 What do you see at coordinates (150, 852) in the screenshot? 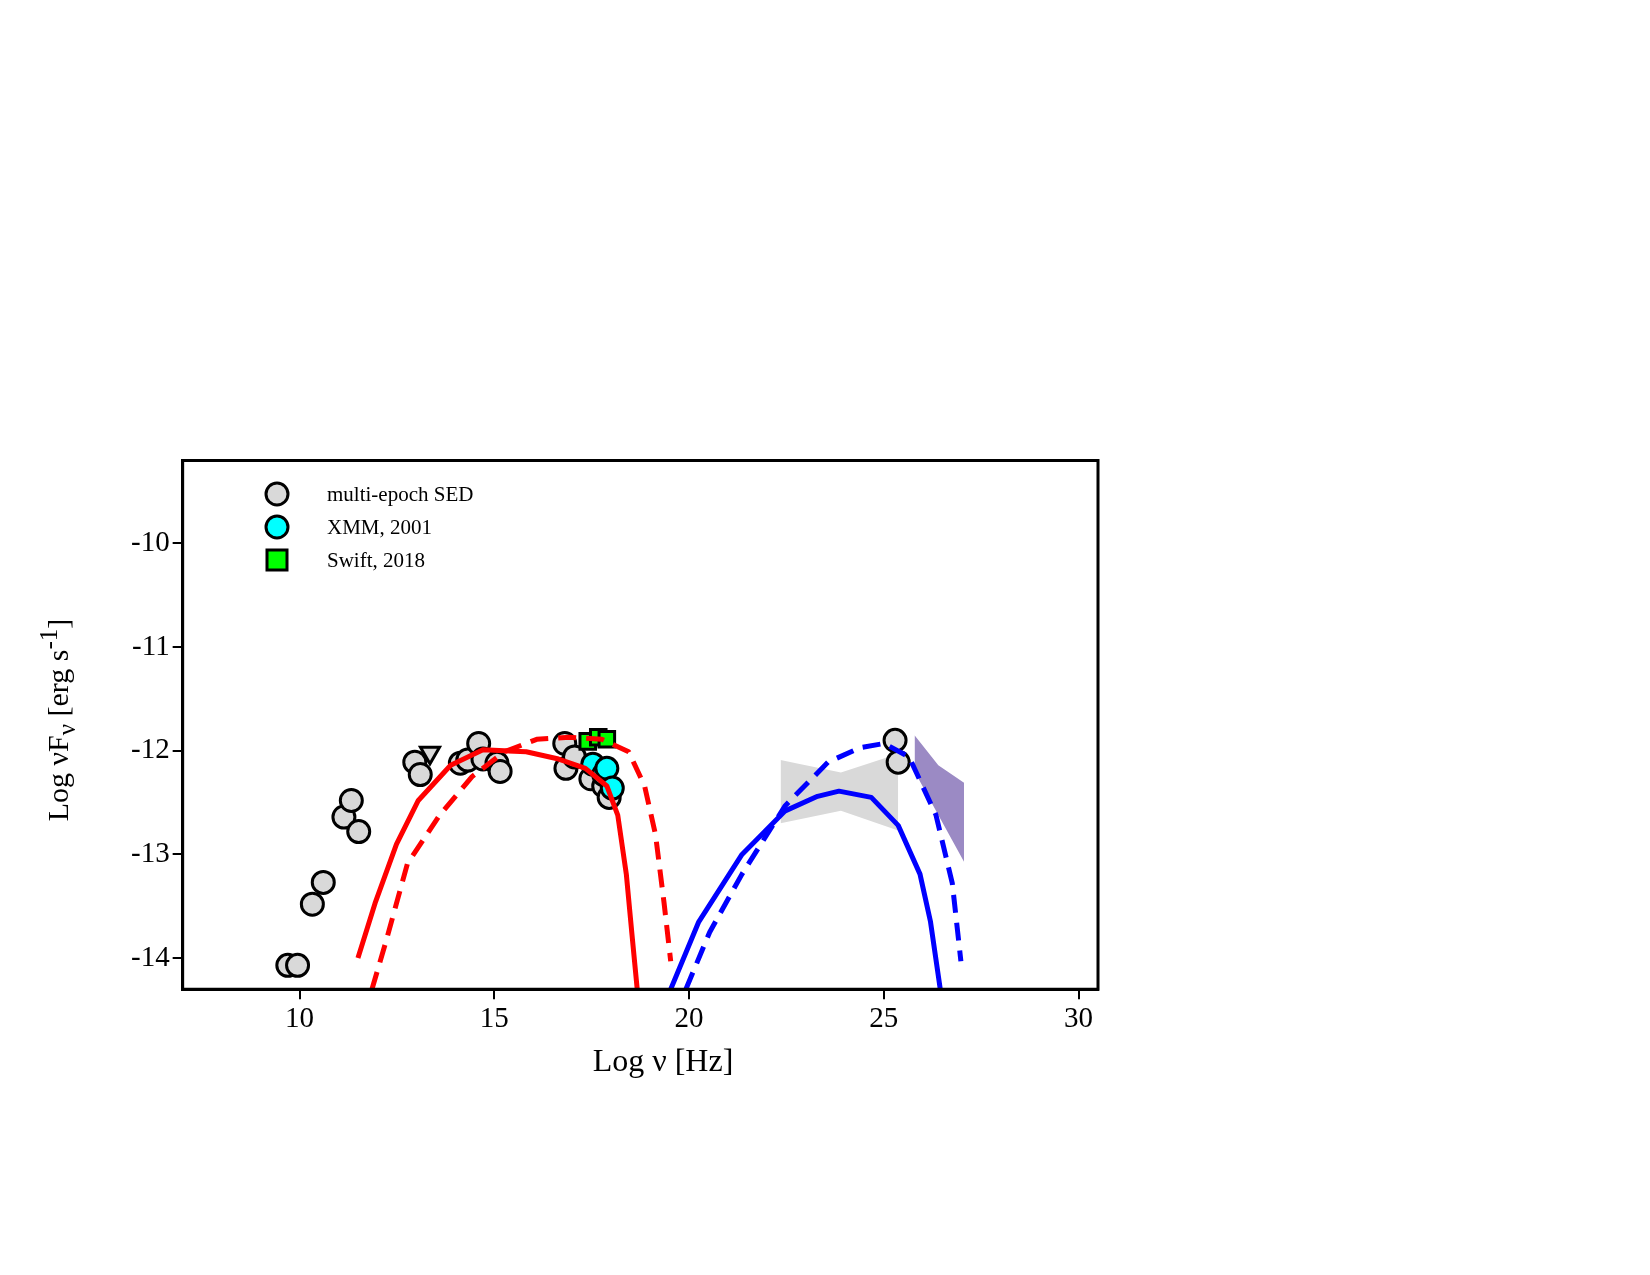
I see `y-tick-label: -13` at bounding box center [150, 852].